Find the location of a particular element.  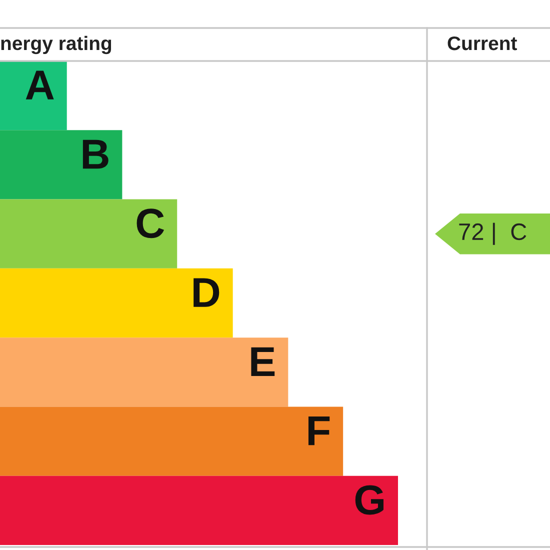

text: Current is located at coordinates (482, 43).